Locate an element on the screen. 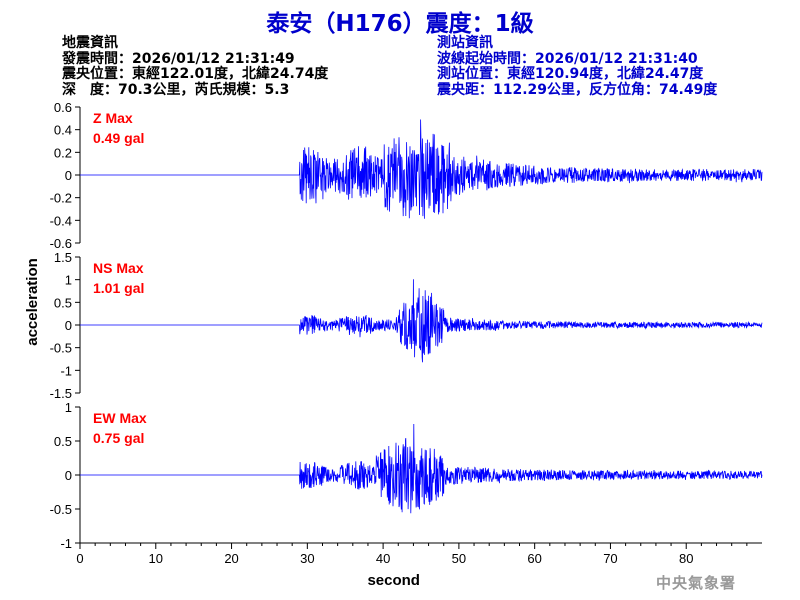 Image resolution: width=800 pixels, height=600 pixels. series-name-label: NS Max is located at coordinates (118, 268).